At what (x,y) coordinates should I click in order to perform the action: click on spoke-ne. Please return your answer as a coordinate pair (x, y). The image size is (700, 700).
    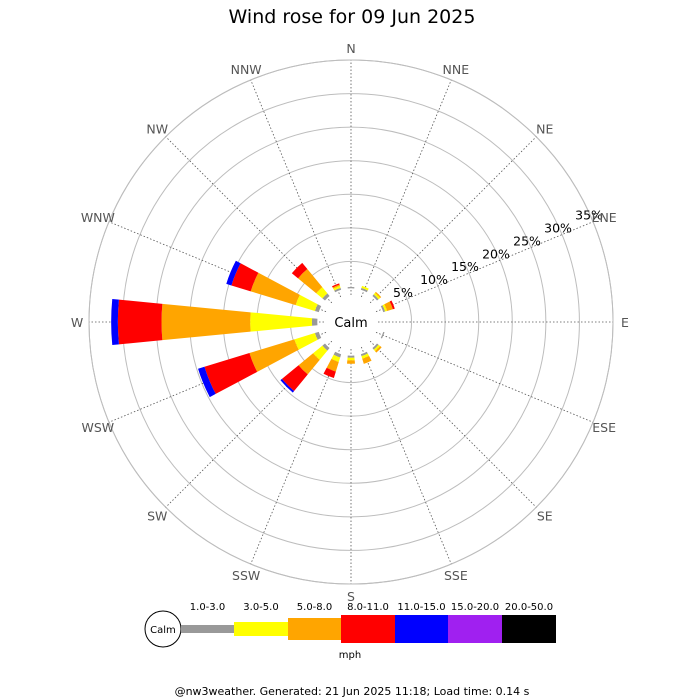
    Looking at the image, I should click on (453, 220).